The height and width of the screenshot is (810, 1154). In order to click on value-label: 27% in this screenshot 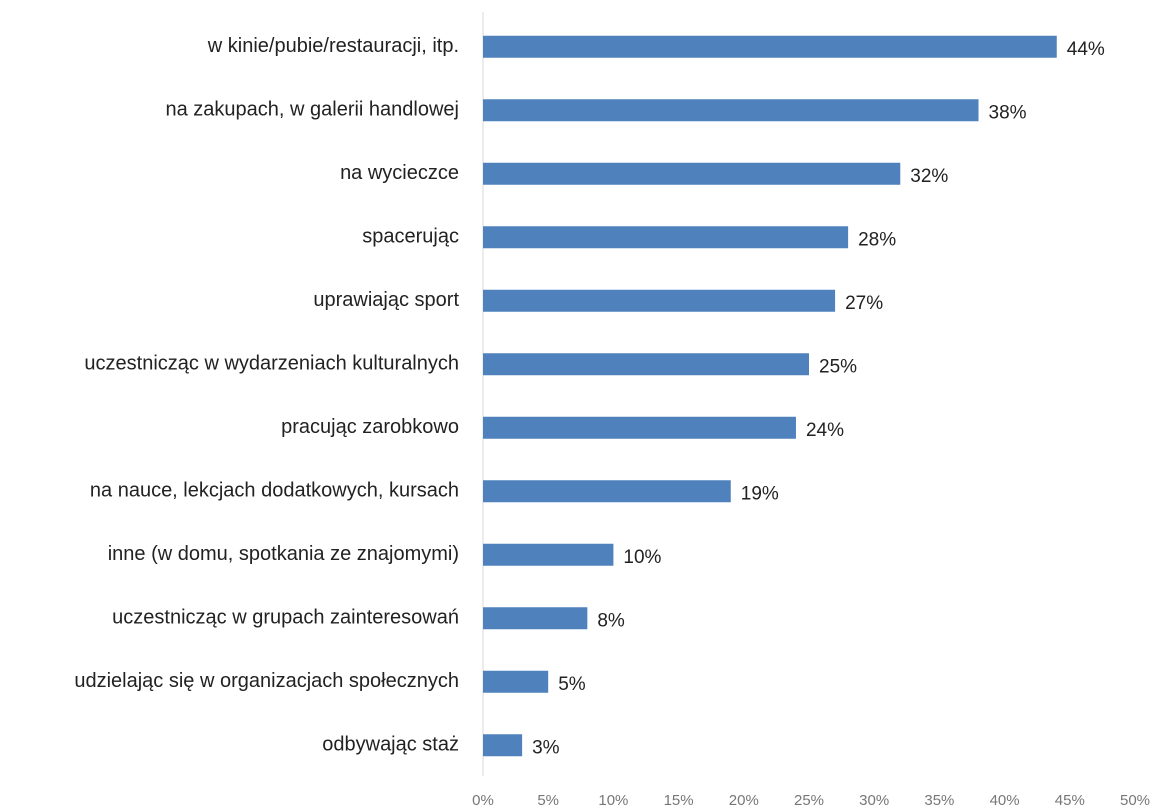, I will do `click(864, 303)`.